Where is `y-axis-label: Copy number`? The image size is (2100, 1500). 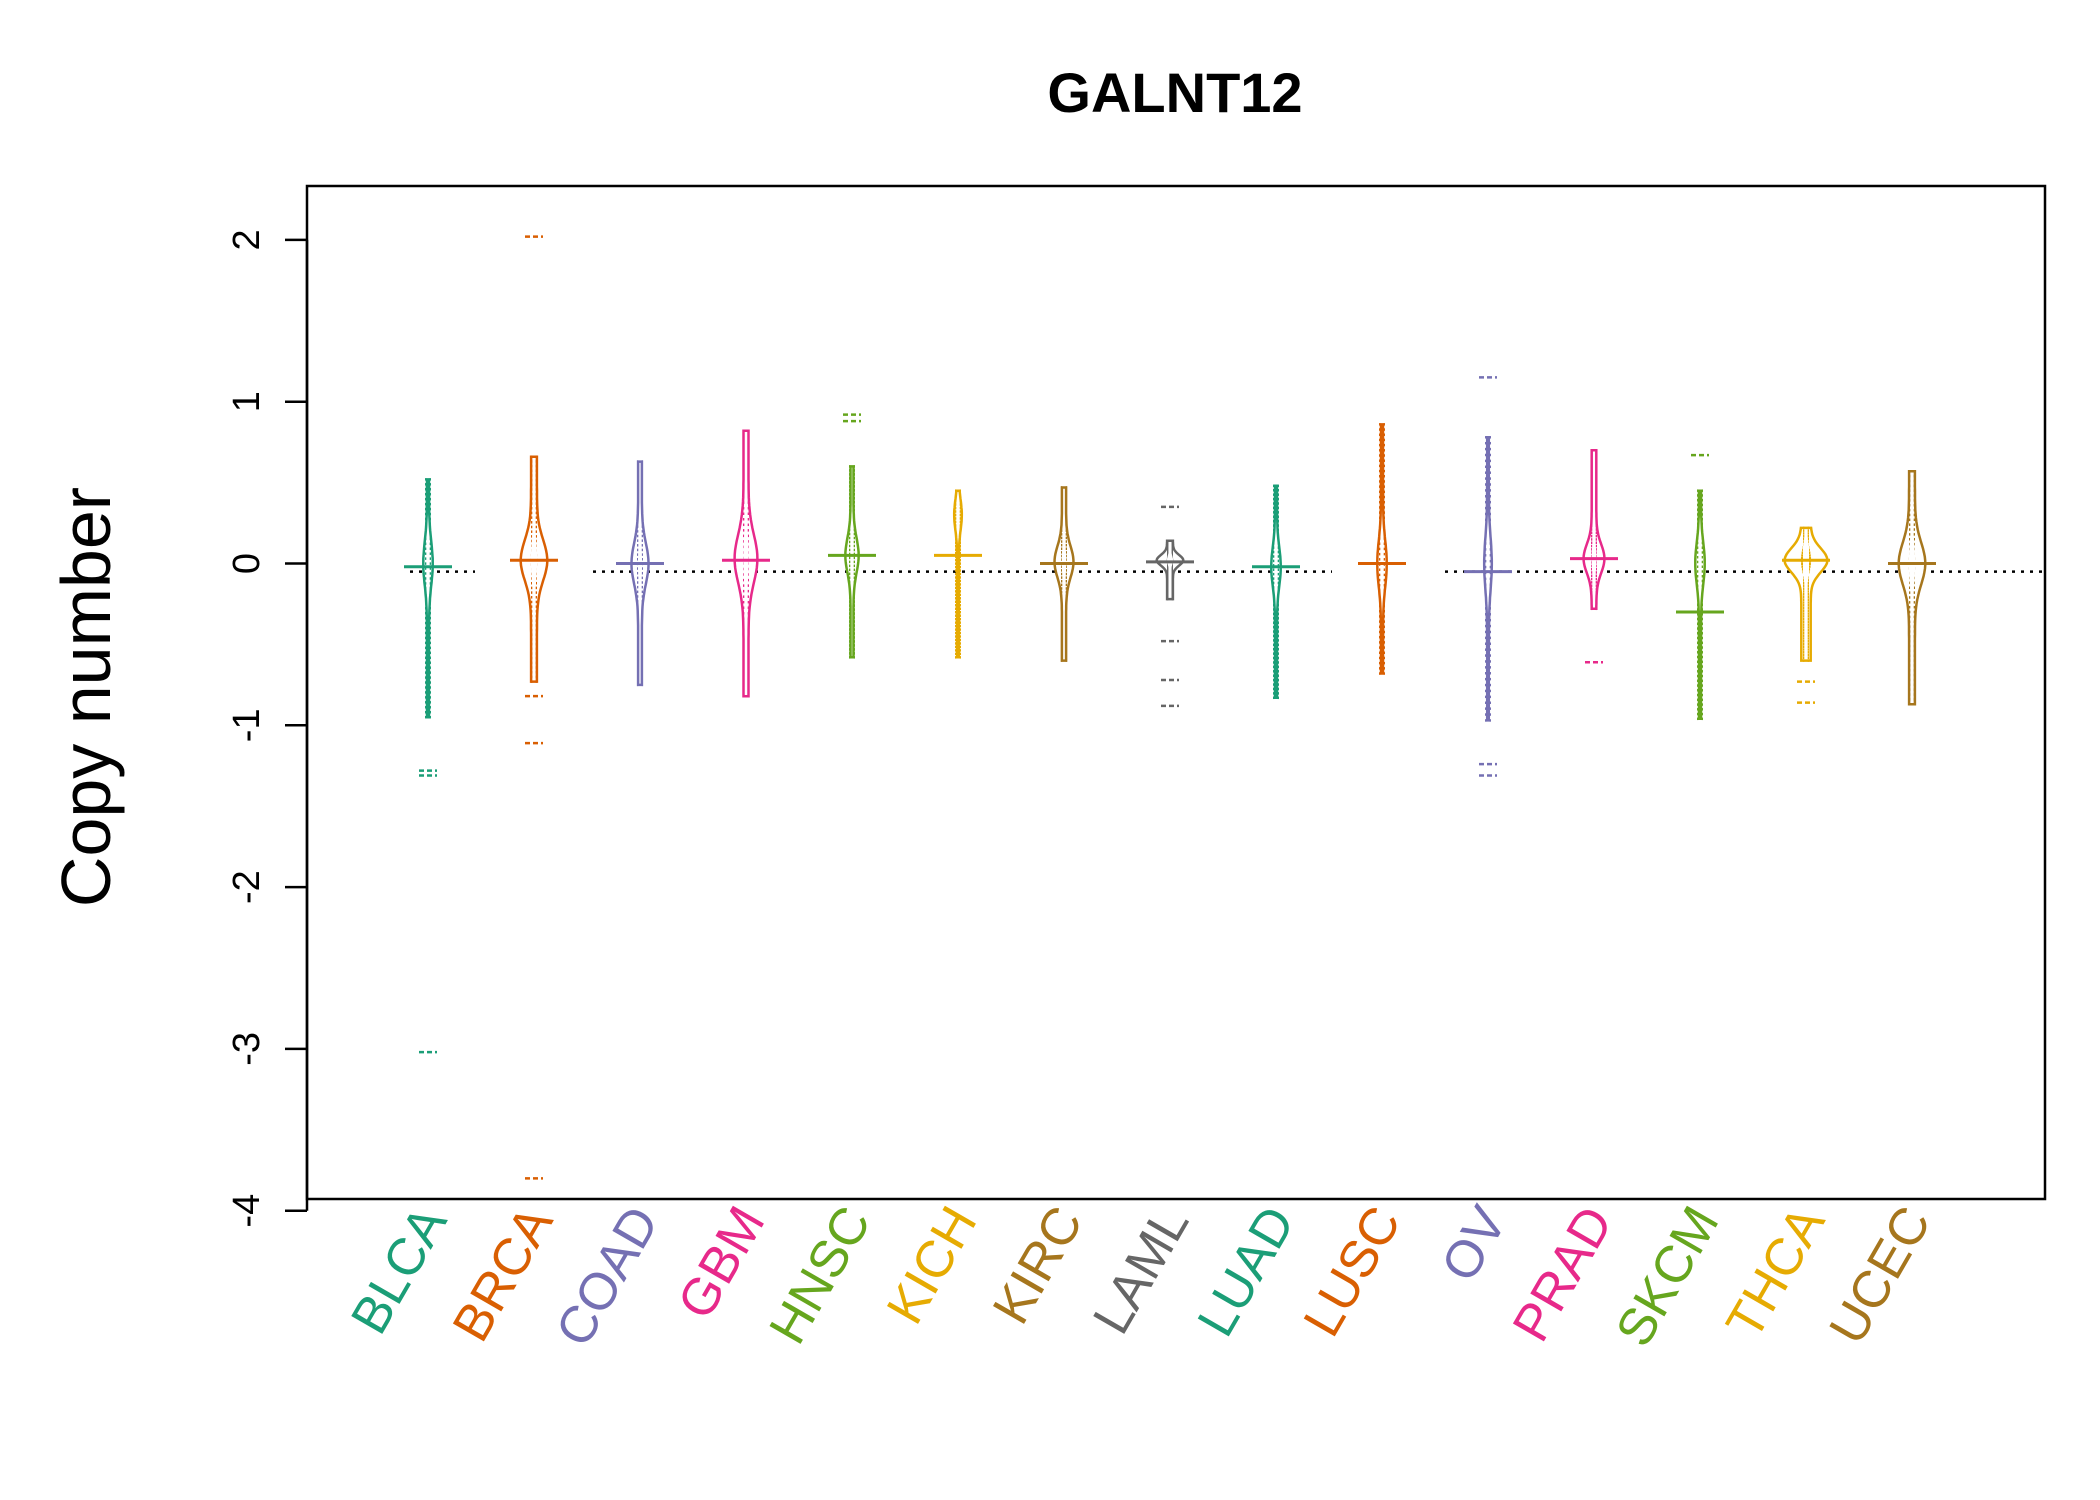 y-axis-label: Copy number is located at coordinates (86, 697).